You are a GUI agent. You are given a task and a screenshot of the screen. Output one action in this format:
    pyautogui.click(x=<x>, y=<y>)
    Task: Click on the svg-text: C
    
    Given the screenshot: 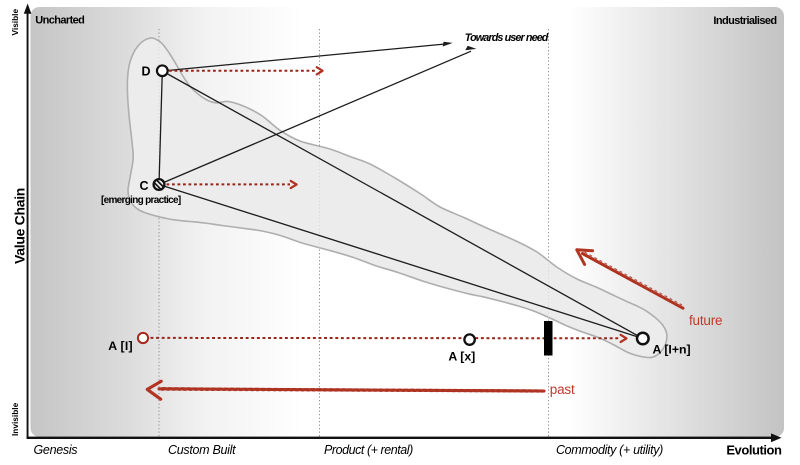 What is the action you would take?
    pyautogui.click(x=144, y=186)
    